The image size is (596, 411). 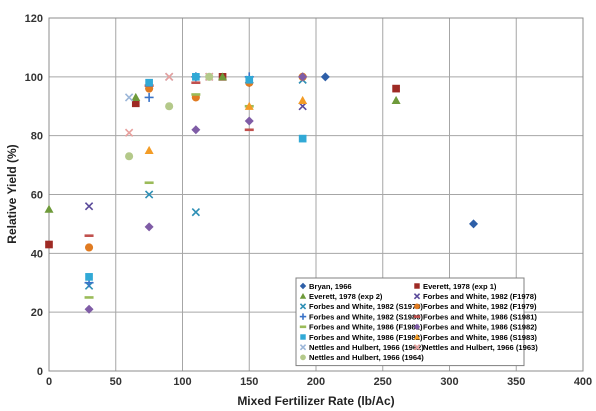 I want to click on y-tick-label-6: 120, so click(x=34, y=19).